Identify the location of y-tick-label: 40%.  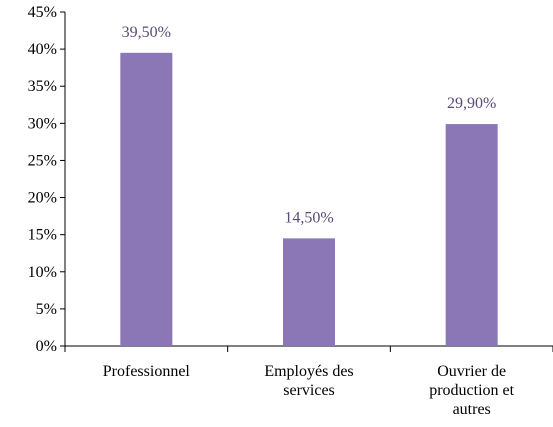
(42, 49).